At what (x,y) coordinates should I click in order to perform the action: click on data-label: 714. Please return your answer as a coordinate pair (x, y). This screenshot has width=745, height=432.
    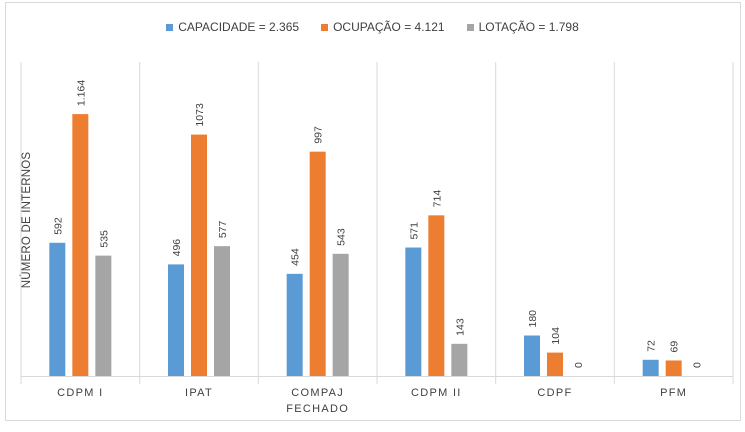
    Looking at the image, I should click on (437, 199).